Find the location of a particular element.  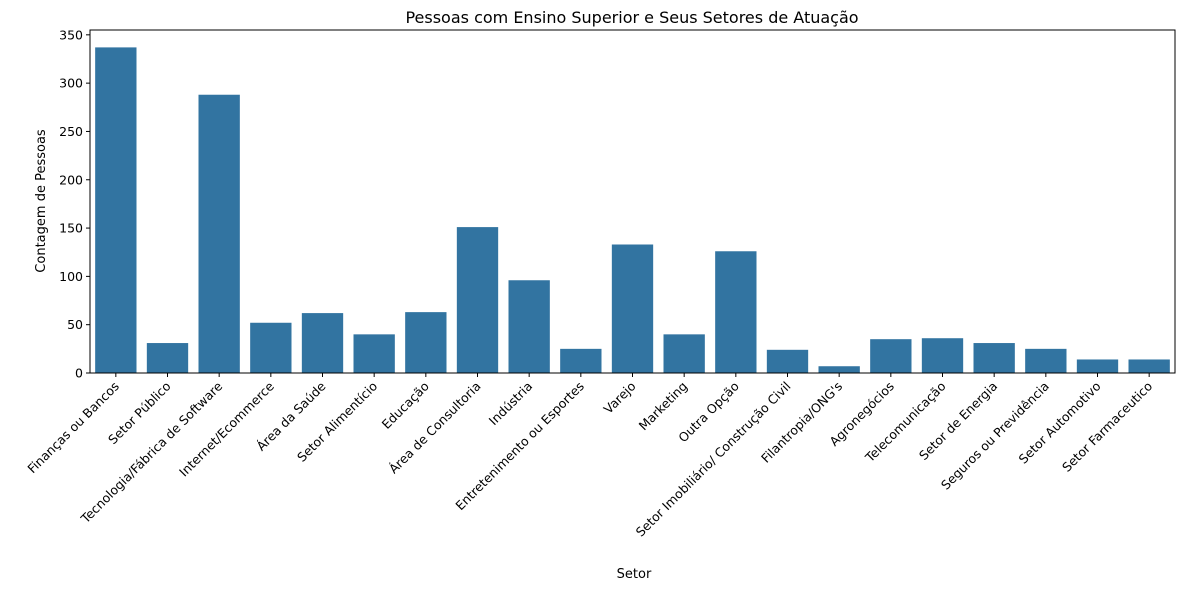

y-tick-label: 250 is located at coordinates (71, 131).